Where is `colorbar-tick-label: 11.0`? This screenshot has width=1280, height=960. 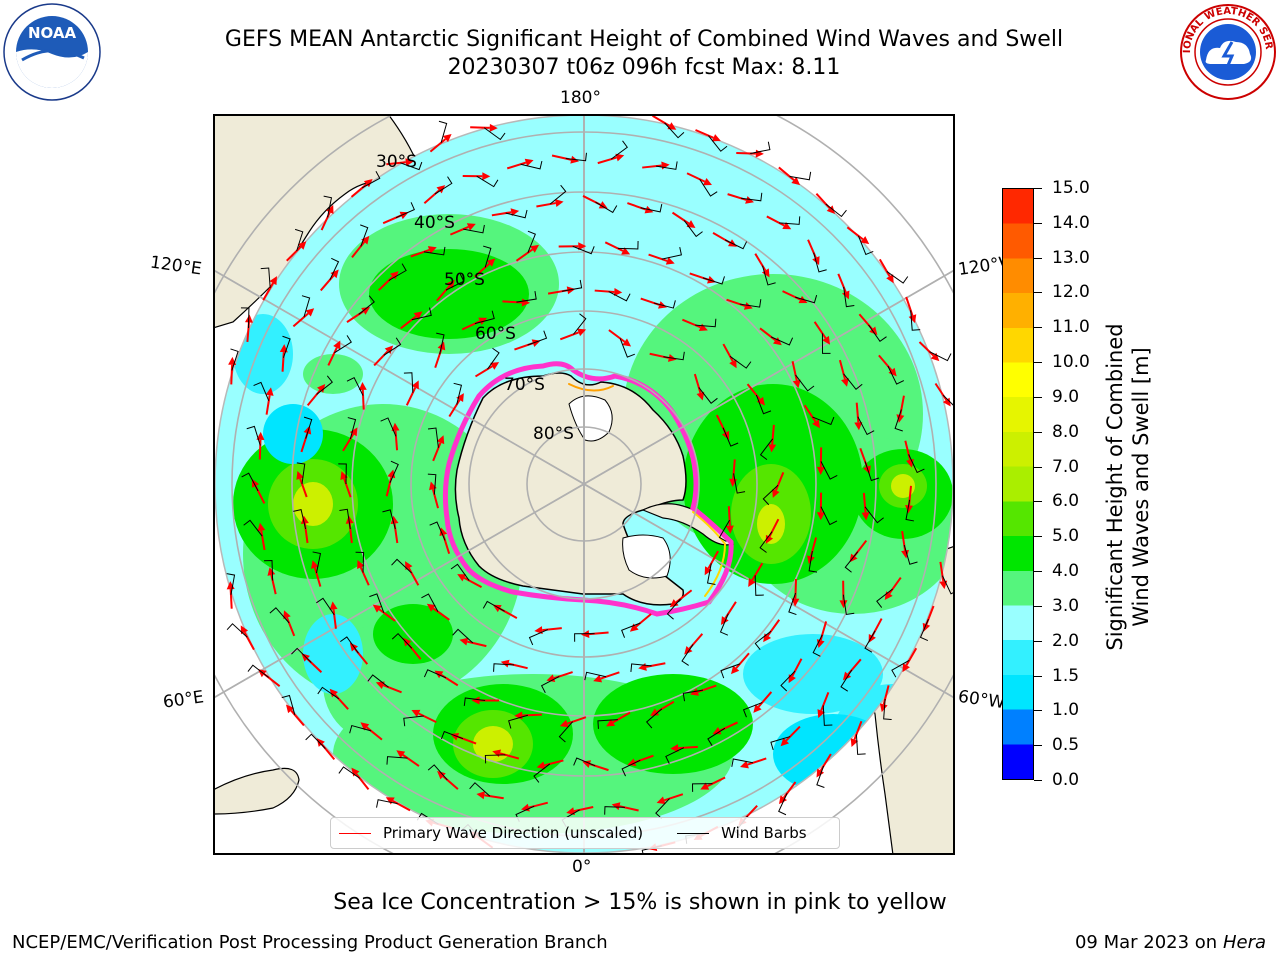
colorbar-tick-label: 11.0 is located at coordinates (1071, 327).